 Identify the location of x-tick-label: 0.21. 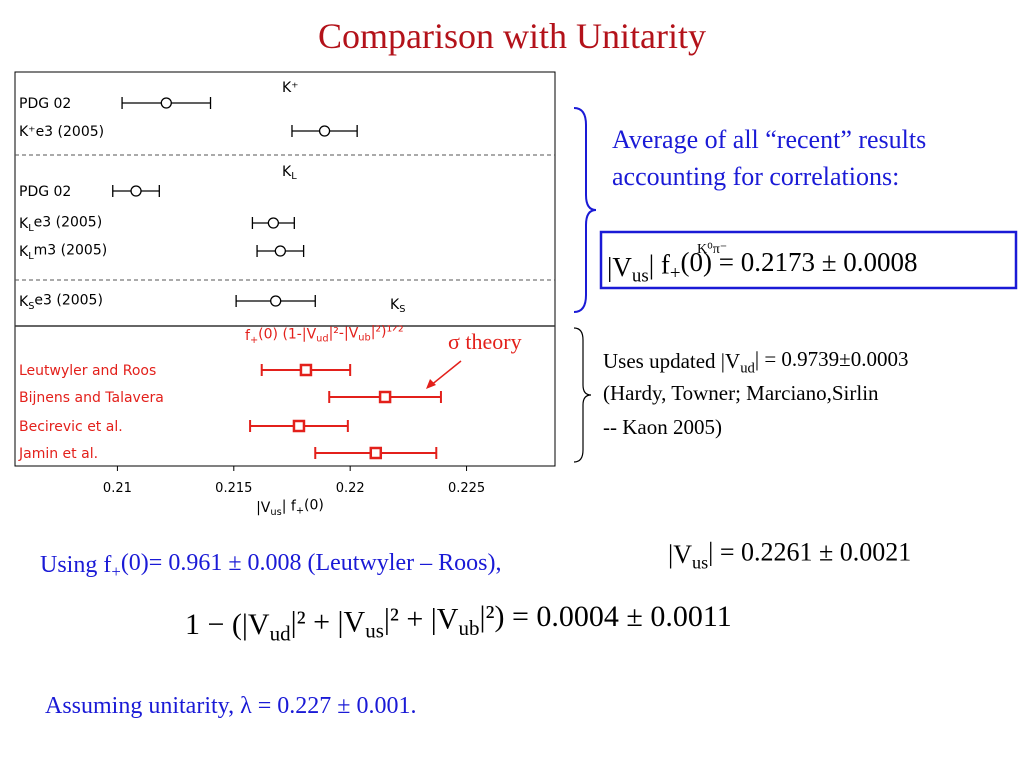
(117, 488).